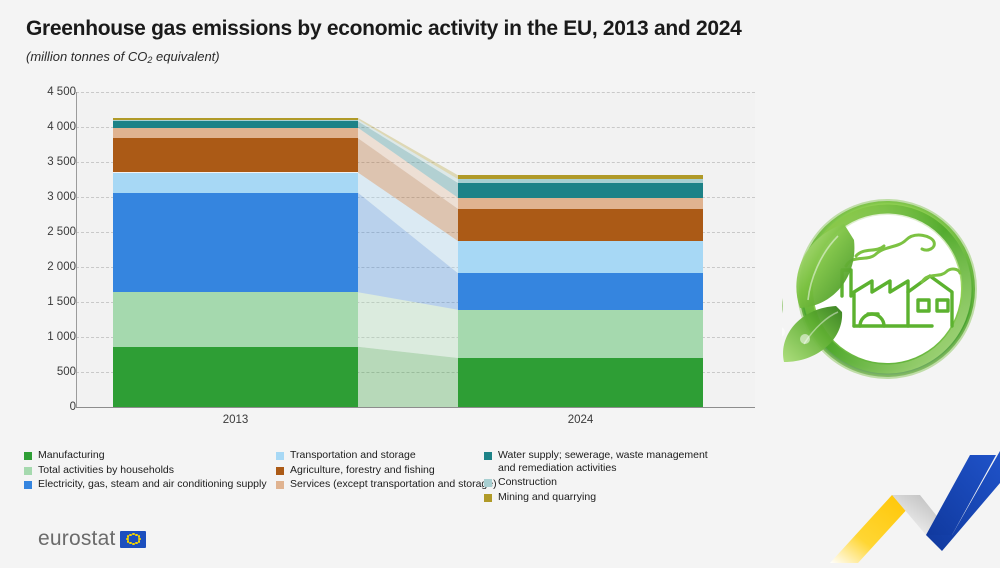  What do you see at coordinates (915, 503) in the screenshot?
I see `eurostat-chevron-graphic` at bounding box center [915, 503].